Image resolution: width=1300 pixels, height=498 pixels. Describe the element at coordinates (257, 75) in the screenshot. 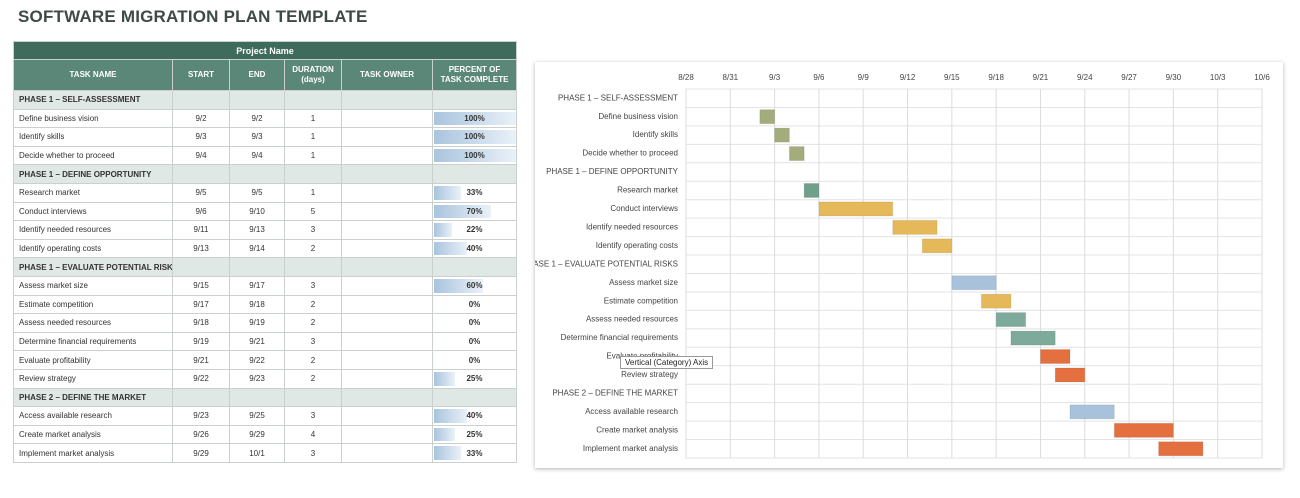

I see `column-header: END` at that location.